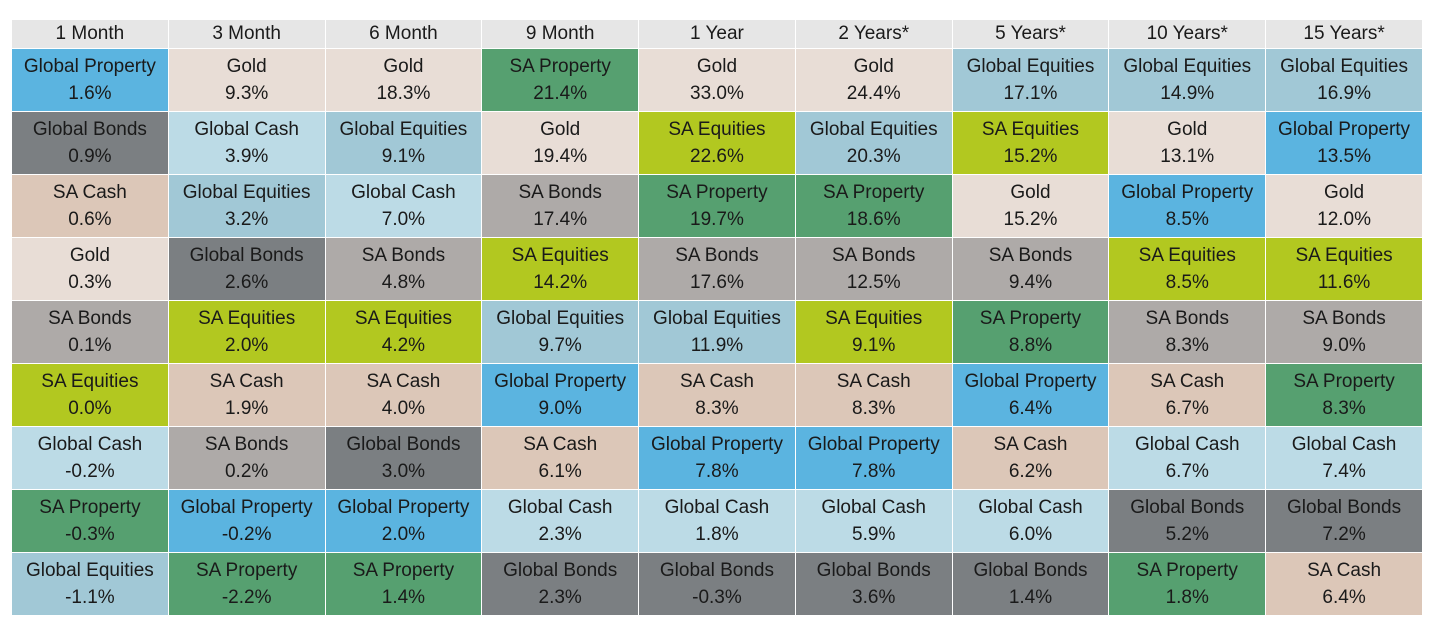  Describe the element at coordinates (1030, 471) in the screenshot. I see `asset-return: 6.2%` at that location.